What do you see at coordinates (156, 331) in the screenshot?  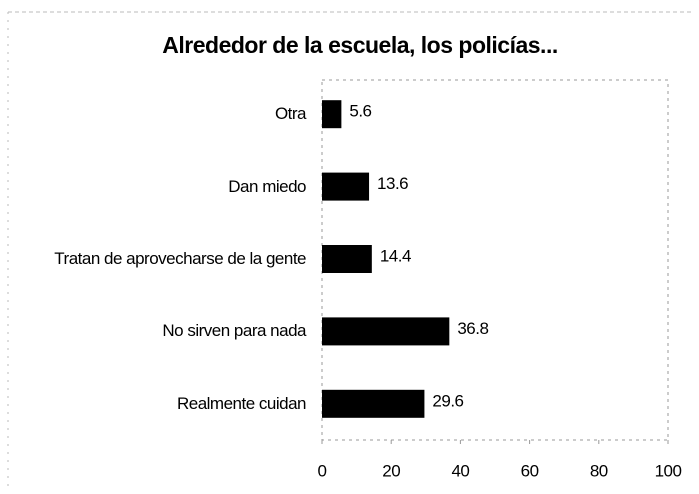 I see `y-tick-label: No sirven para nada` at bounding box center [156, 331].